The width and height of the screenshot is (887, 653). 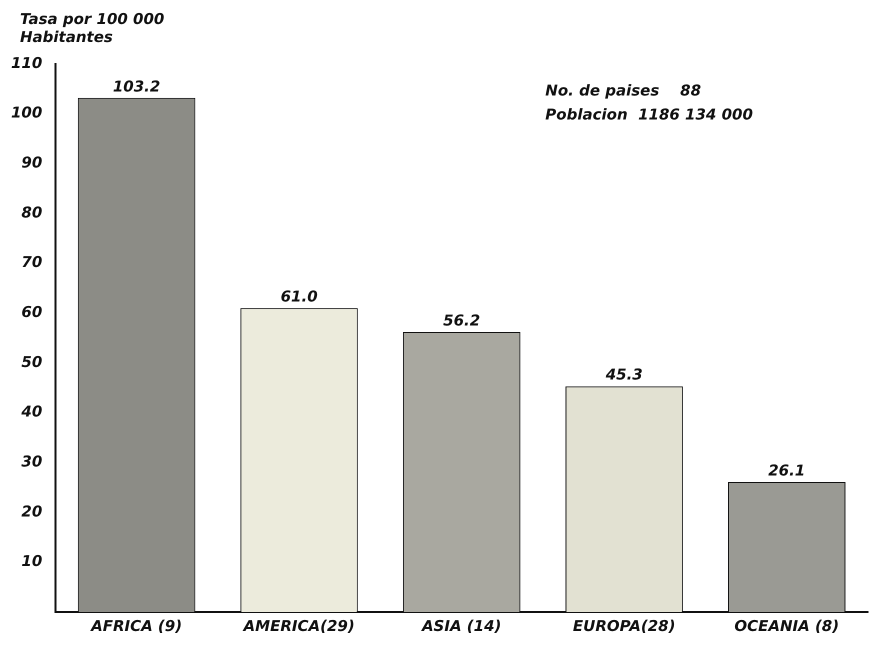 I want to click on data-label: 103.2, so click(x=136, y=86).